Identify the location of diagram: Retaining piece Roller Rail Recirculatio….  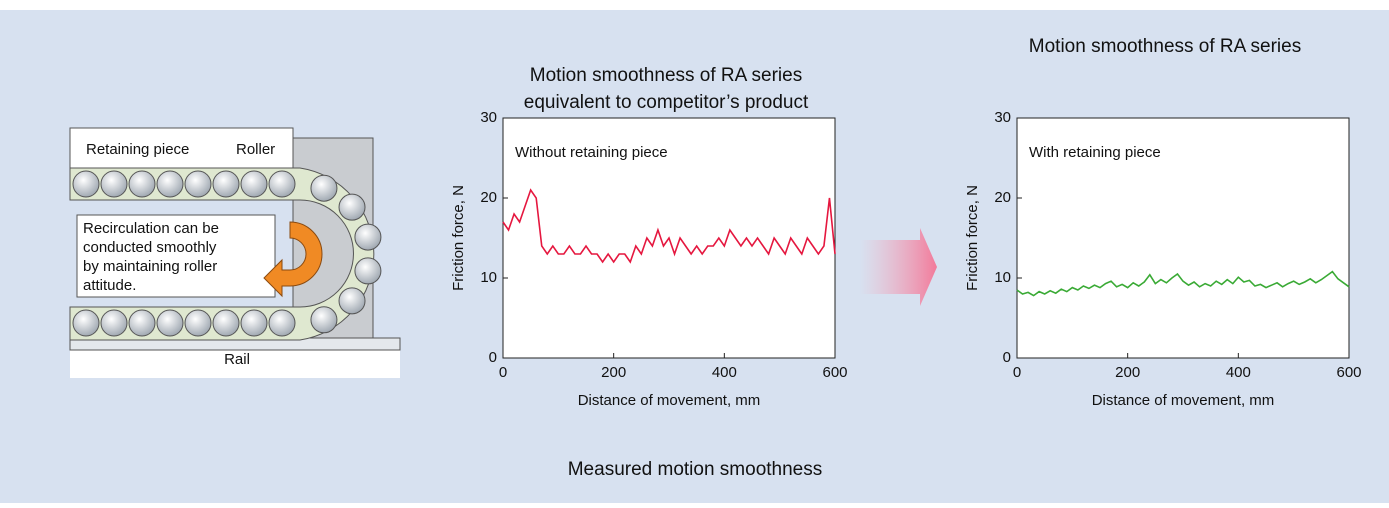
(235, 252).